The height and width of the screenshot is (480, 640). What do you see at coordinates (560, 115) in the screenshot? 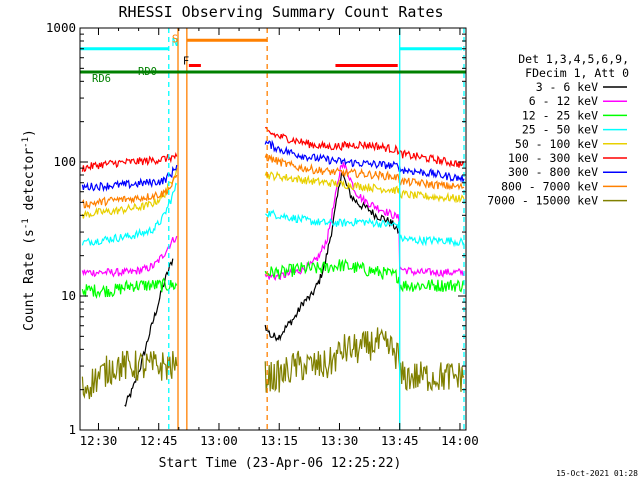
I see `legend-label: 12 - 25 keV` at bounding box center [560, 115].